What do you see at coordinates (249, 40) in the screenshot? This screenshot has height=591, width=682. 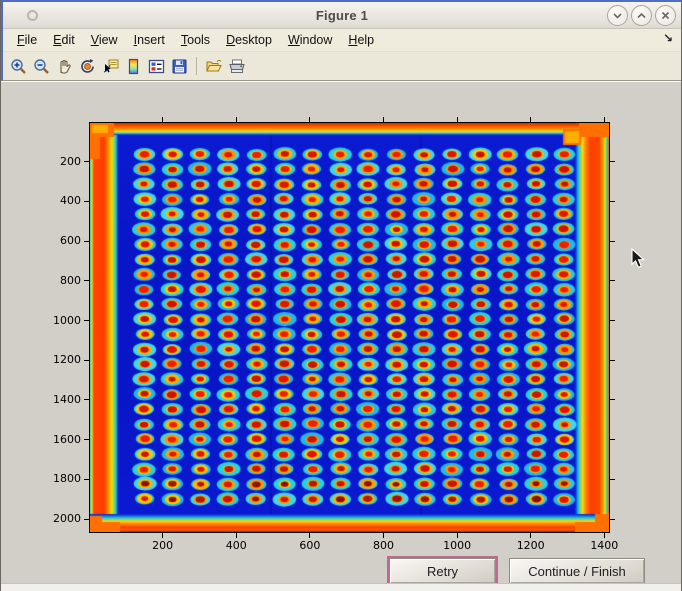 I see `menu-desktop: Desktop` at bounding box center [249, 40].